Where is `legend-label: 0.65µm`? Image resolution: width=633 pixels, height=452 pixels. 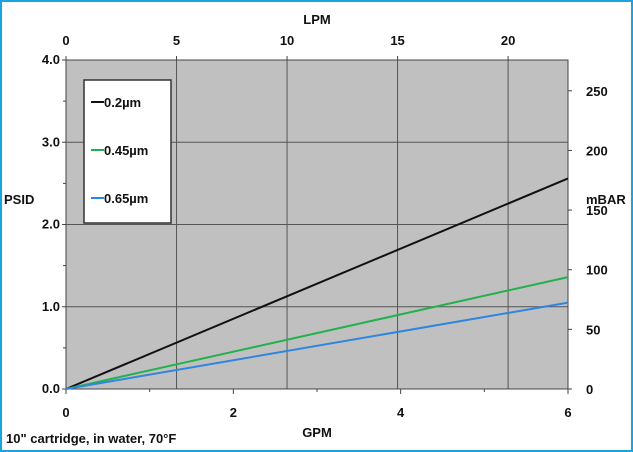 legend-label: 0.65µm is located at coordinates (126, 198).